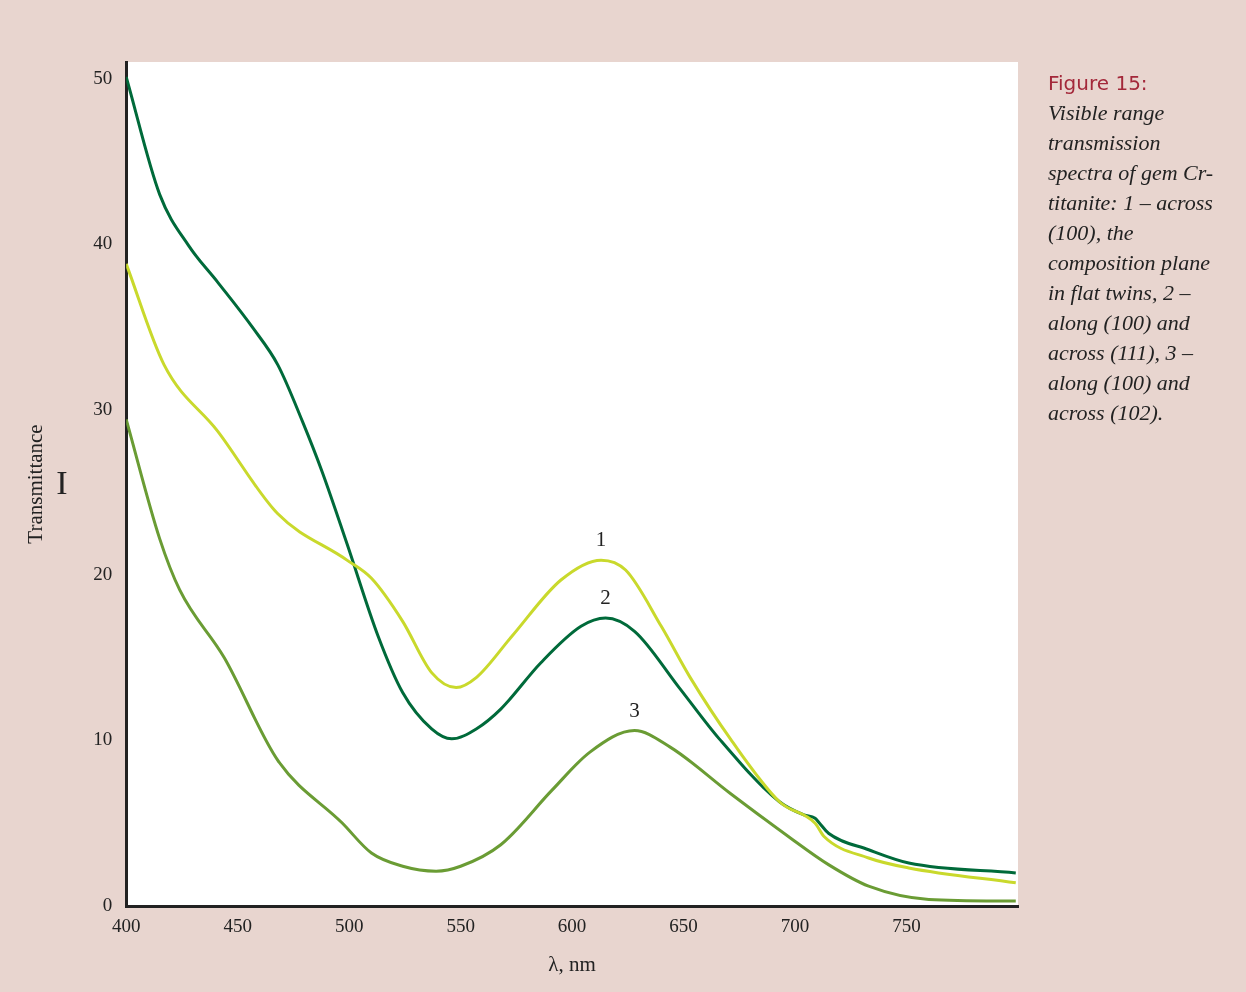  Describe the element at coordinates (107, 904) in the screenshot. I see `y-tick-label: 0` at that location.